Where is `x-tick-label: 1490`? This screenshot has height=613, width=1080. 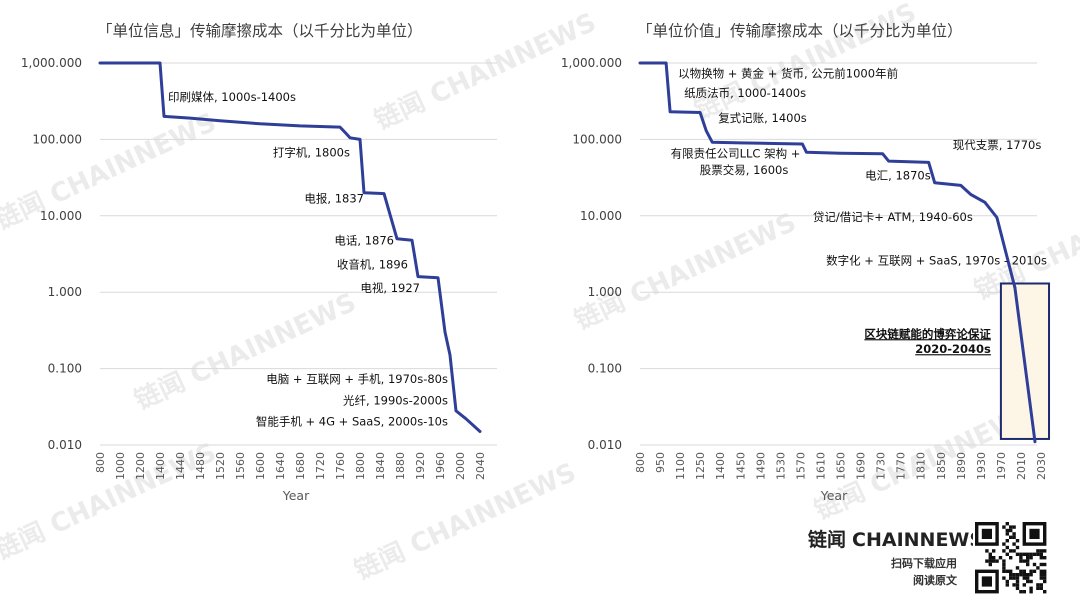
x-tick-label: 1490 is located at coordinates (760, 466).